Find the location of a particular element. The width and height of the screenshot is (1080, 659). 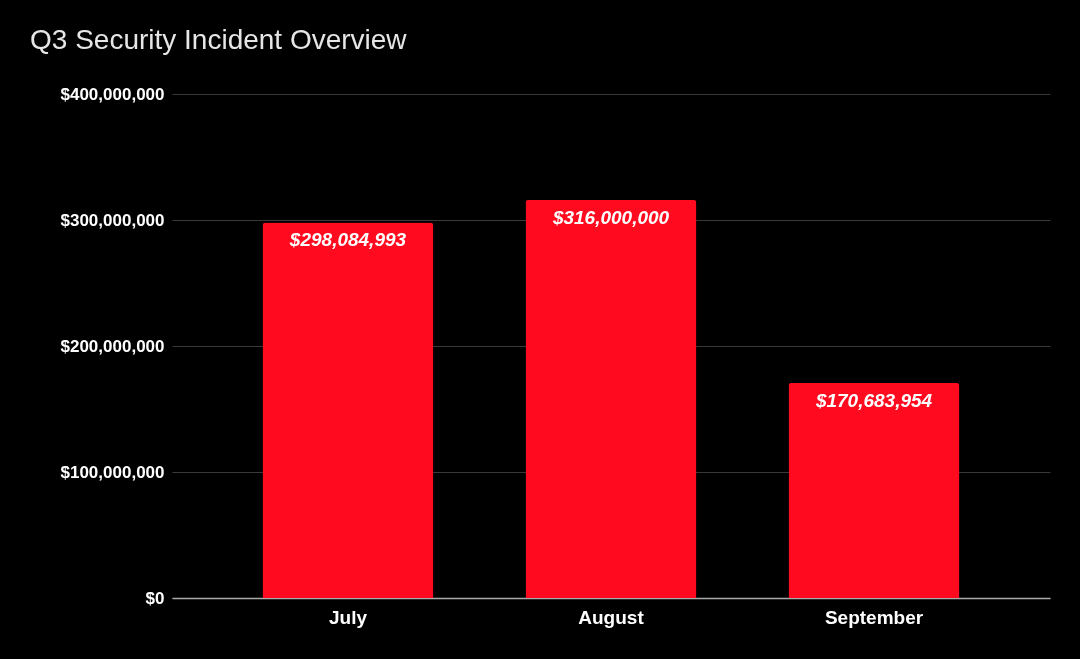

x-tick-label: September is located at coordinates (874, 617).